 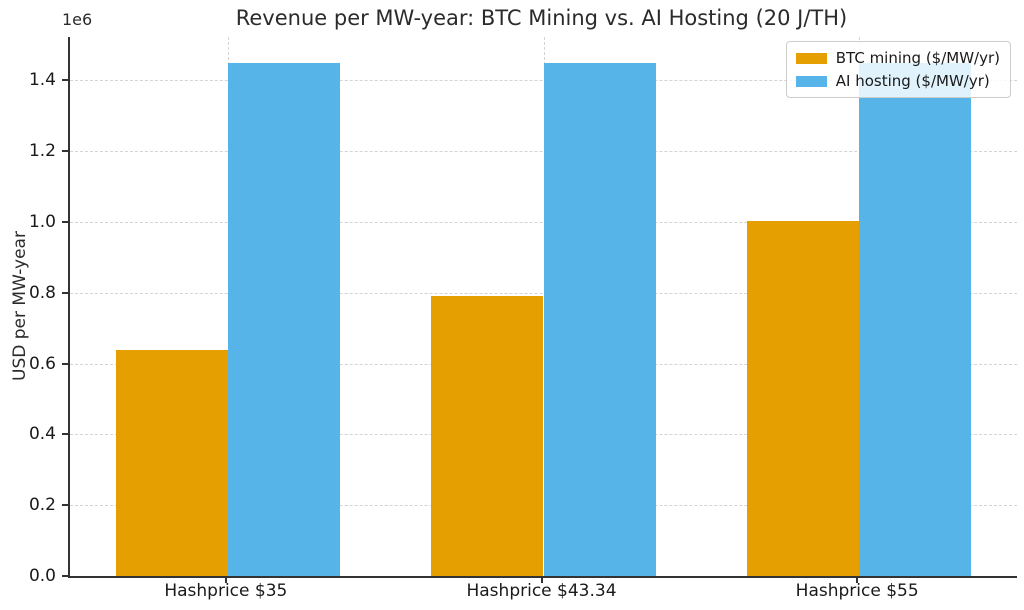 I want to click on x-tick-label: Hashprice $55, so click(x=857, y=591).